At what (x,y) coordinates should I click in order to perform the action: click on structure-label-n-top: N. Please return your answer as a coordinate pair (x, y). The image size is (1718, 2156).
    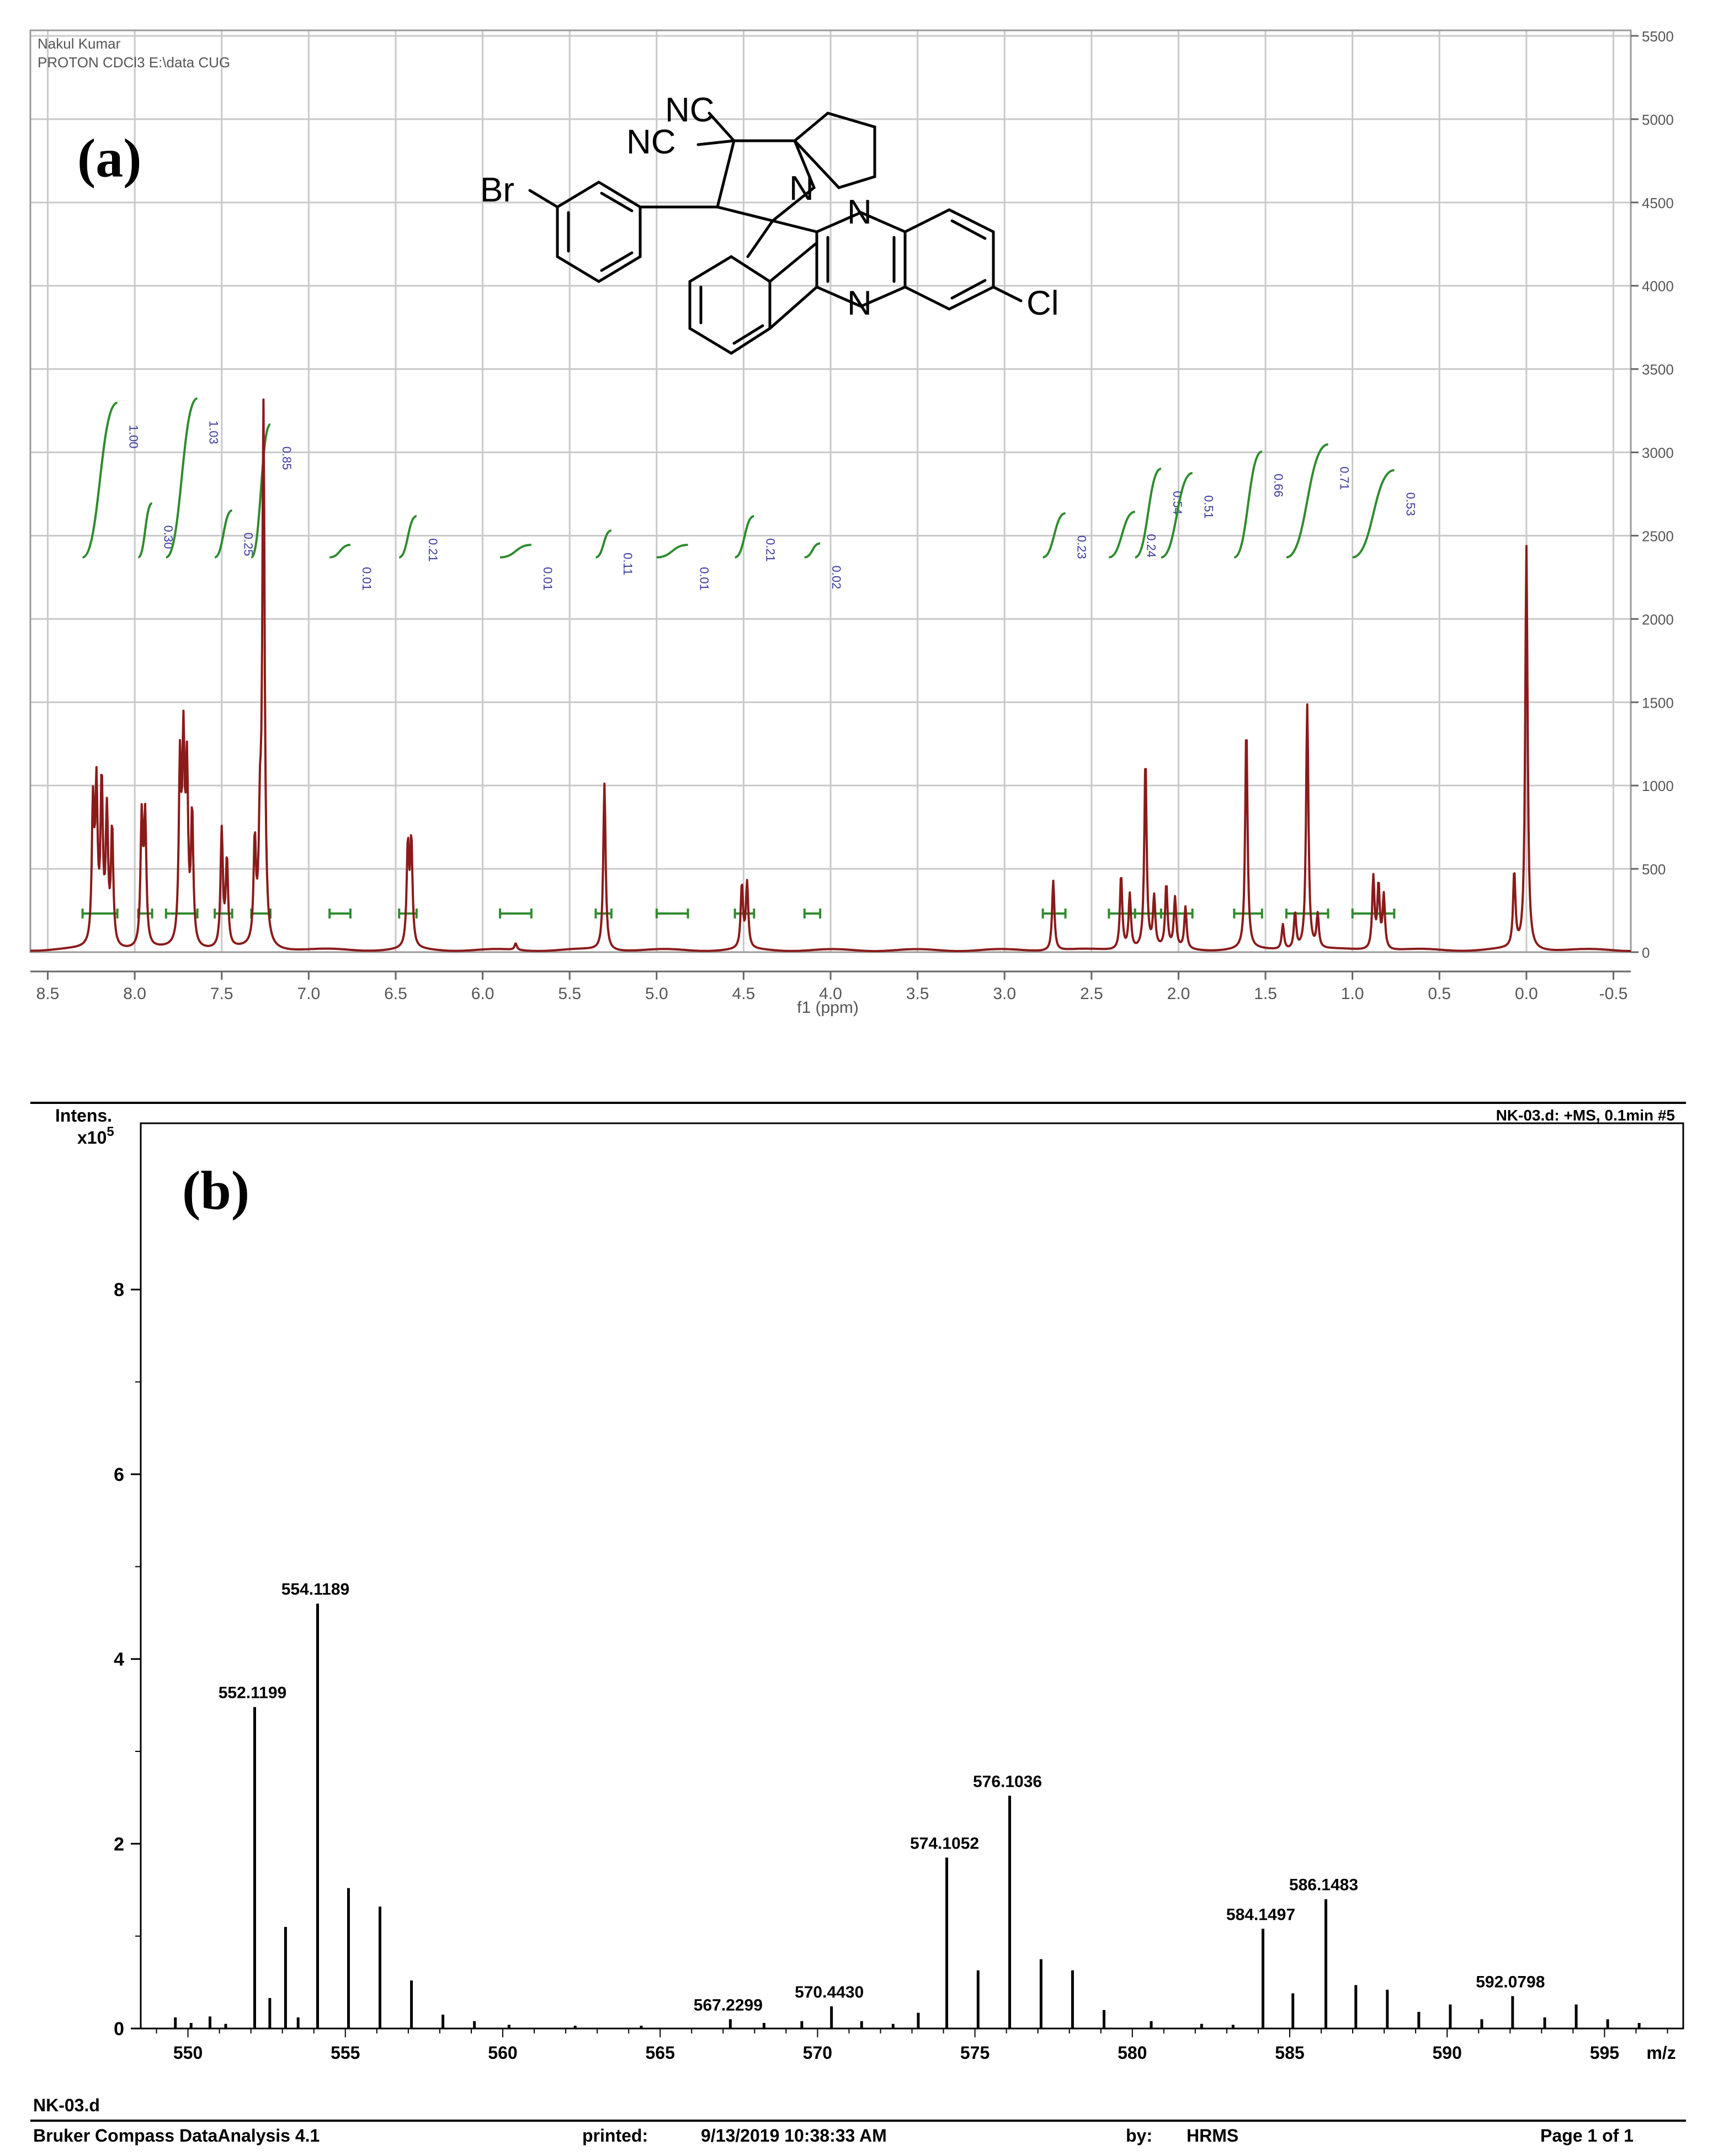
    Looking at the image, I should click on (859, 212).